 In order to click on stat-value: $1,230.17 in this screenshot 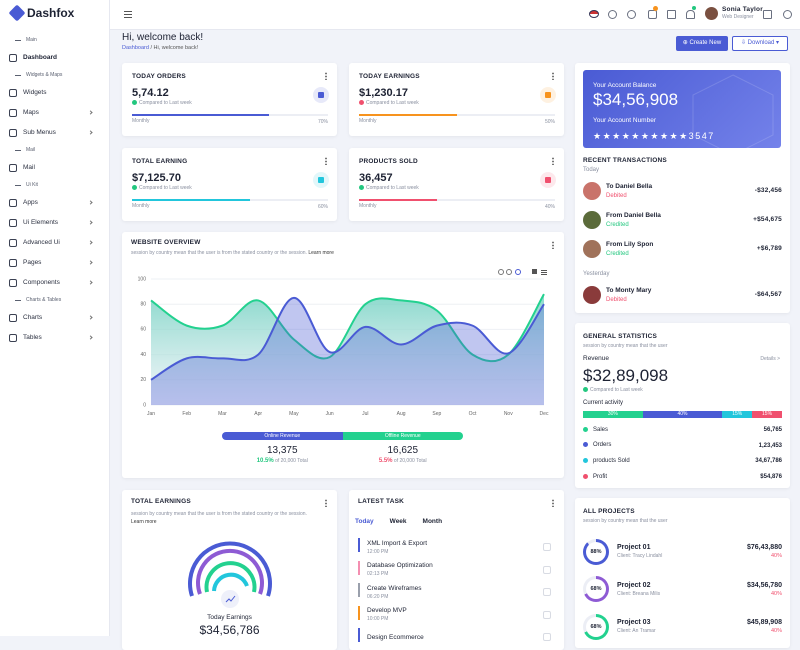, I will do `click(383, 93)`.